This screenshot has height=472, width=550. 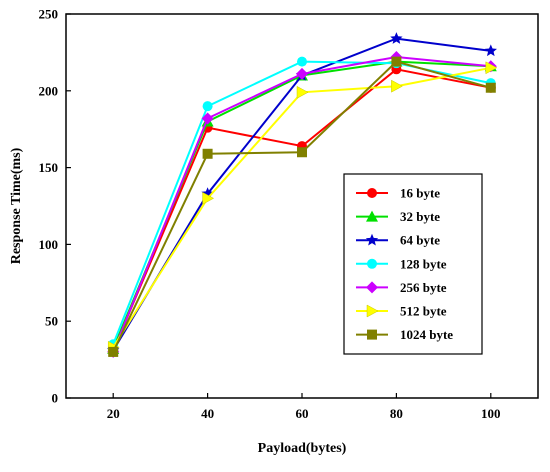 I want to click on legend-item: 512 byte, so click(x=401, y=311).